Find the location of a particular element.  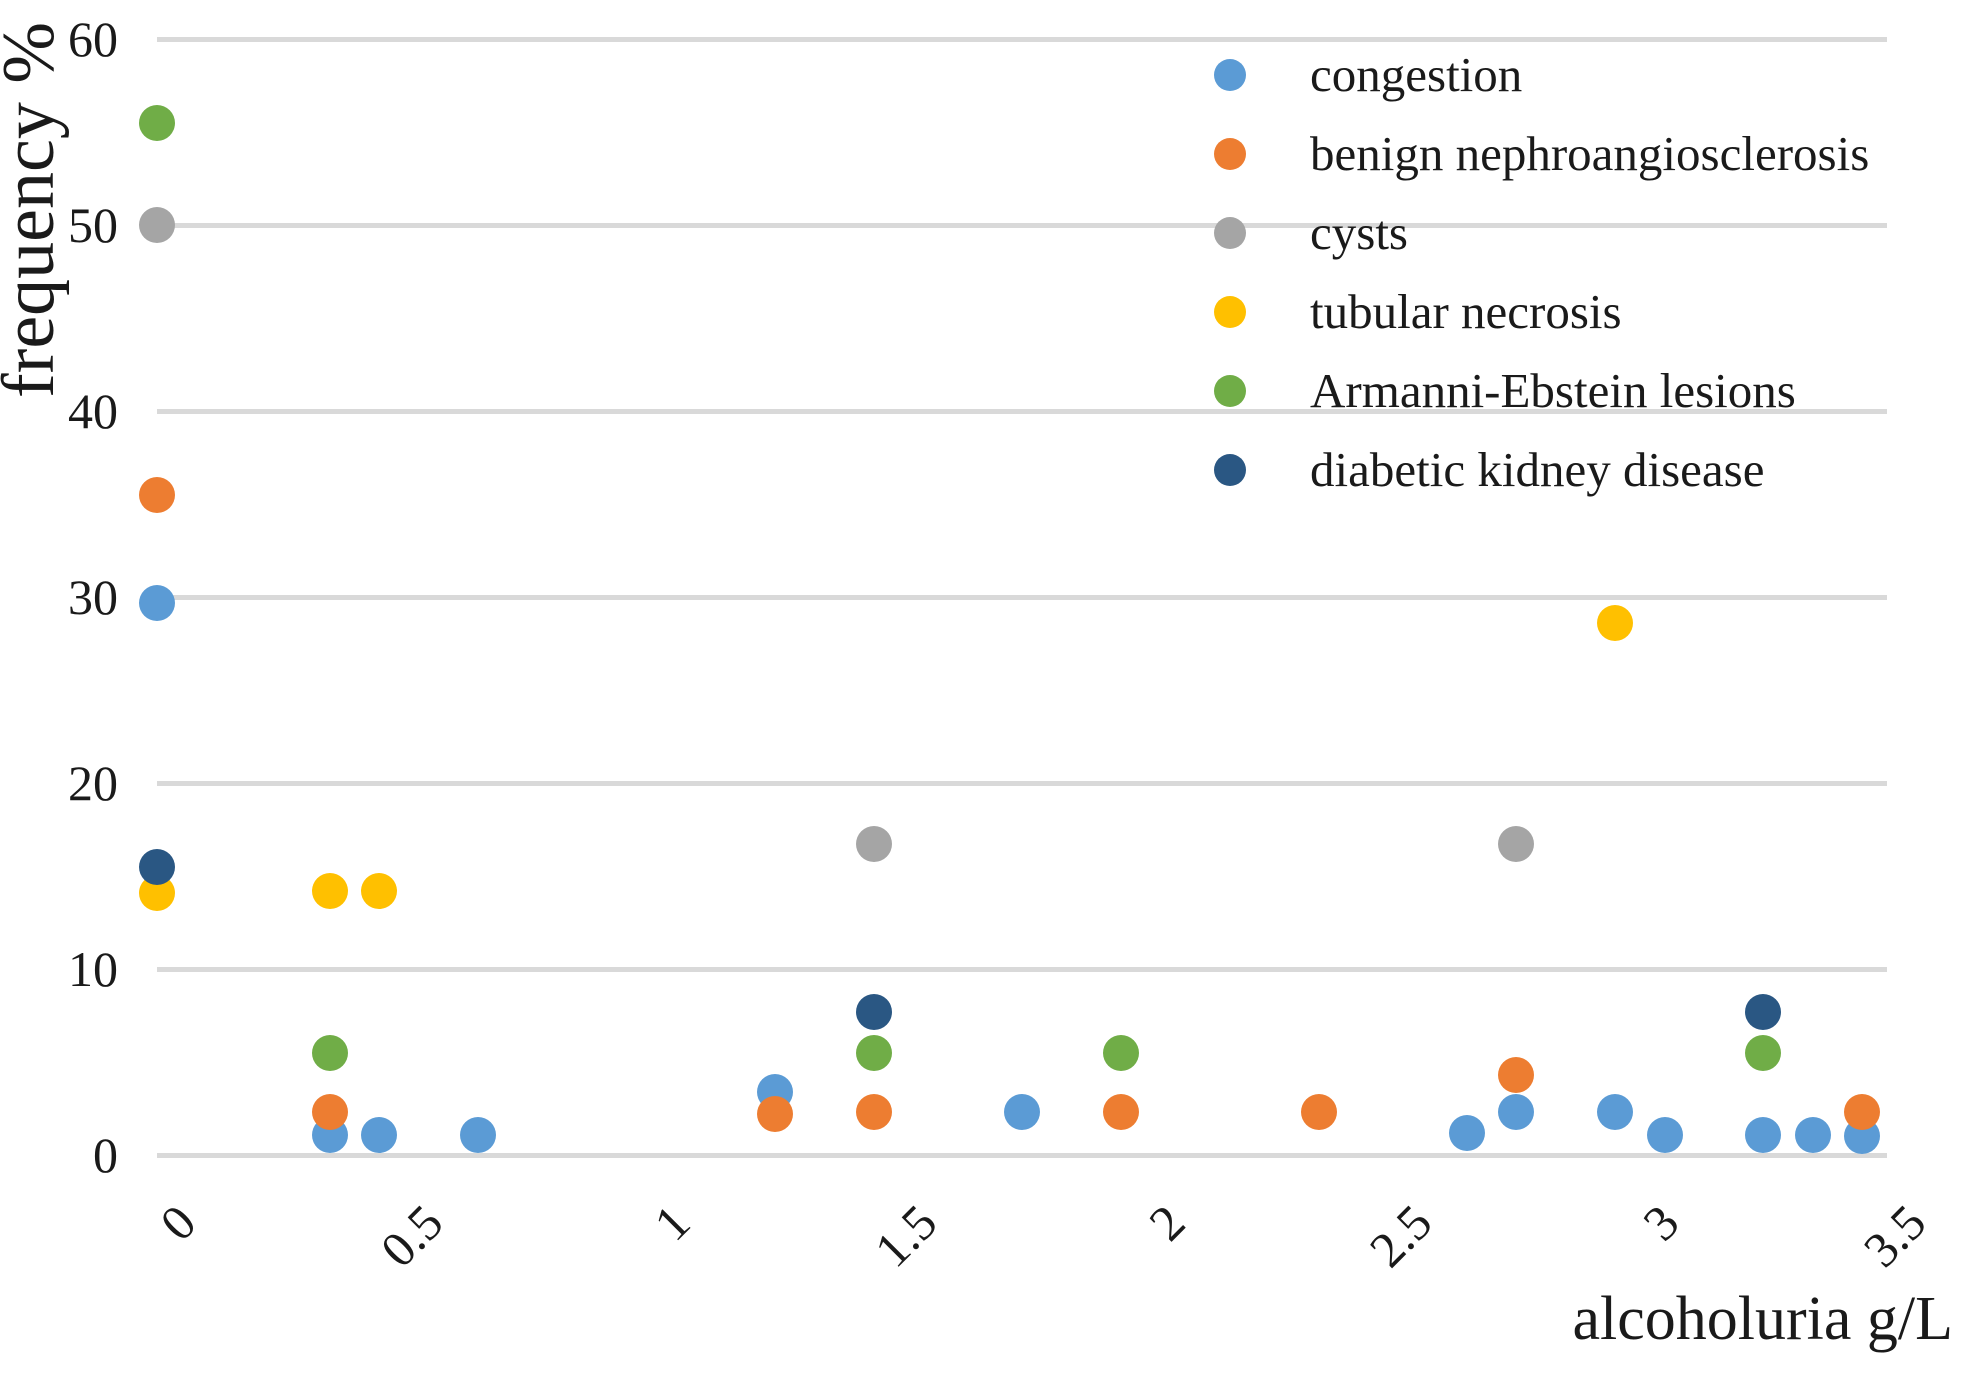

legend-item: tubular necrosis is located at coordinates (1541, 311).